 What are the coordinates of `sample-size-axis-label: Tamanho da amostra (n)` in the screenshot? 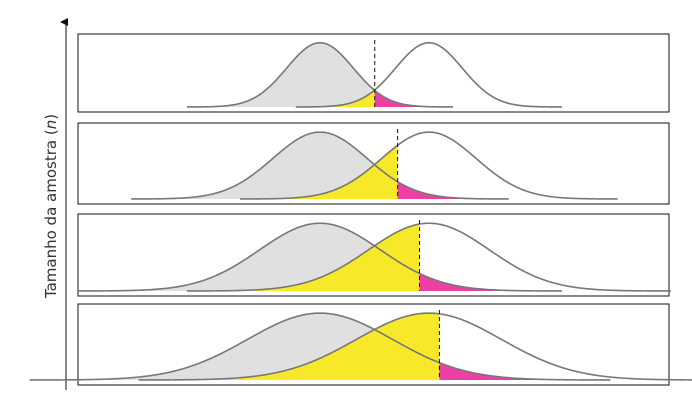 It's located at (51, 206).